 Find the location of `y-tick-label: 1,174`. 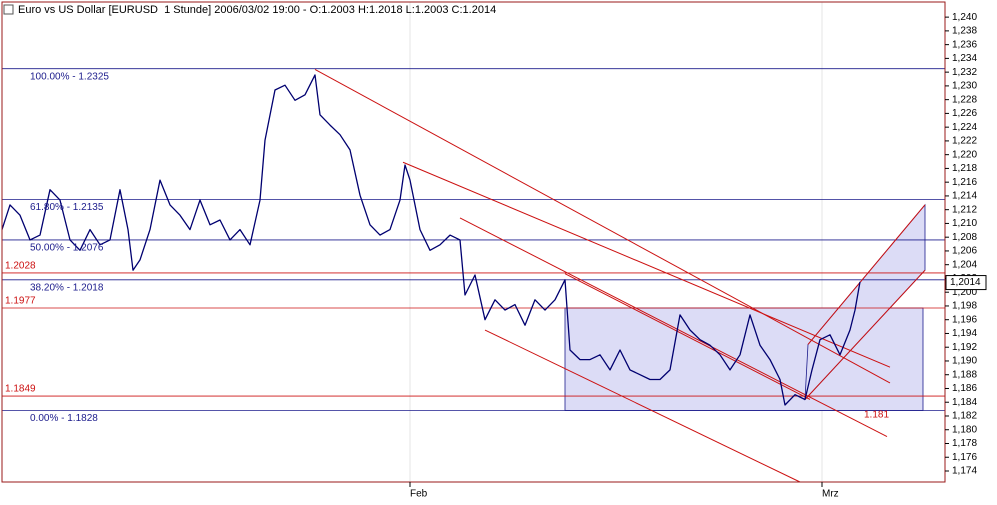

y-tick-label: 1,174 is located at coordinates (964, 471).